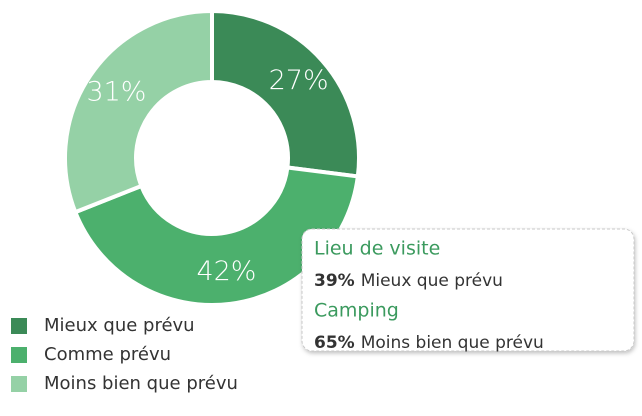 This screenshot has width=642, height=416. What do you see at coordinates (334, 281) in the screenshot?
I see `callout-value: 39%` at bounding box center [334, 281].